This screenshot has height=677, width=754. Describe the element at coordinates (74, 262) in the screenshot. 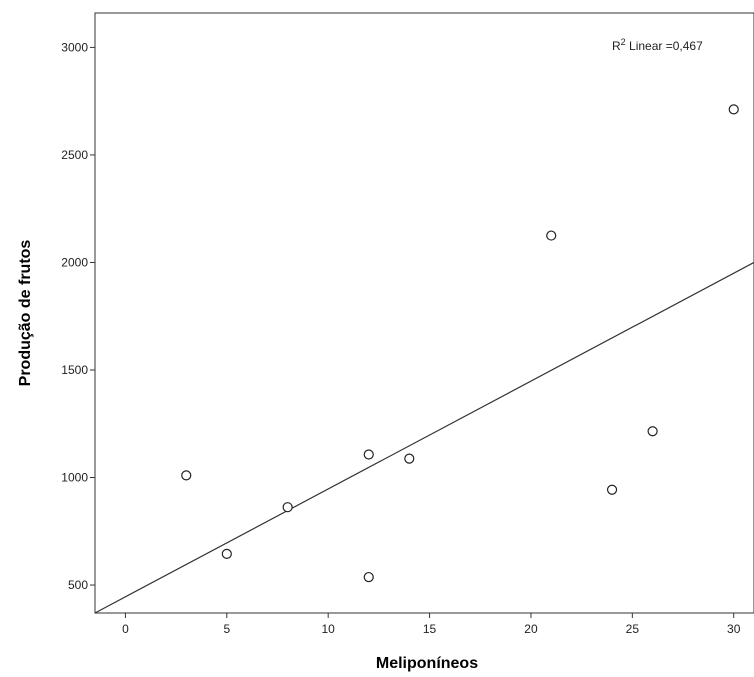

I see `y-tick-label: 2000` at that location.